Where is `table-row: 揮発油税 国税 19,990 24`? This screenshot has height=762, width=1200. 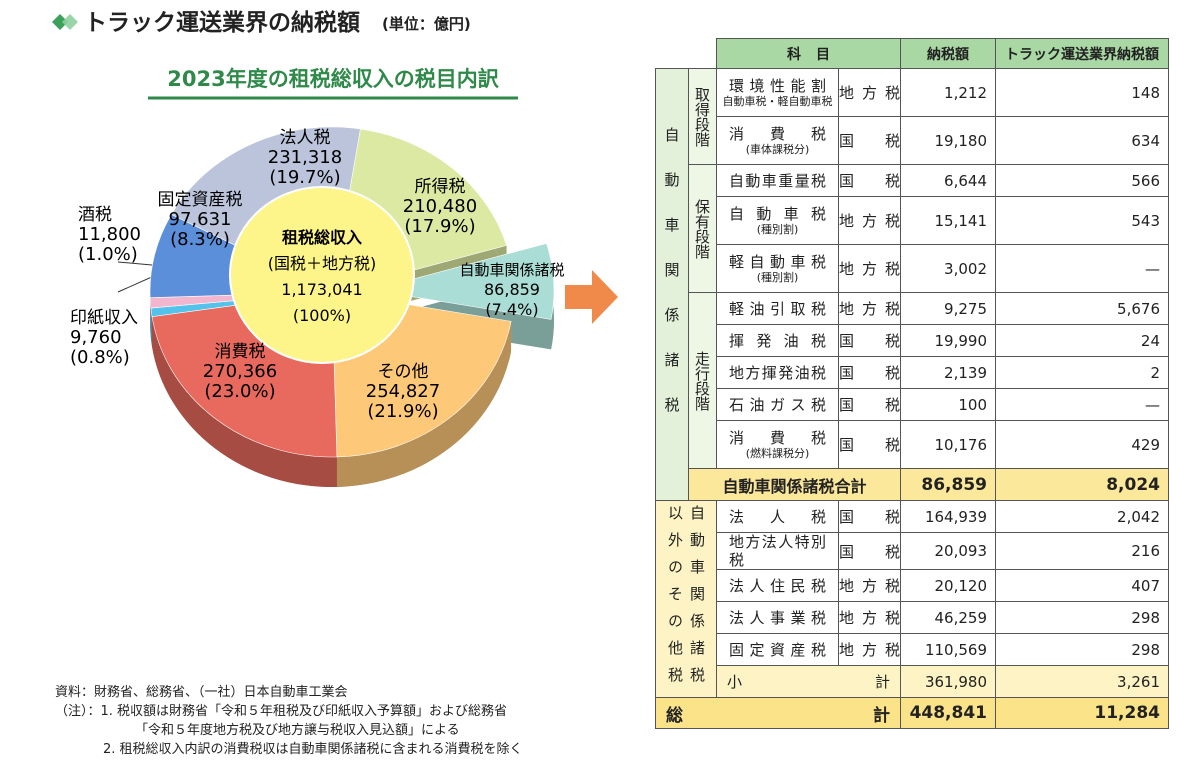 table-row: 揮発油税 国税 19,990 24 is located at coordinates (912, 340).